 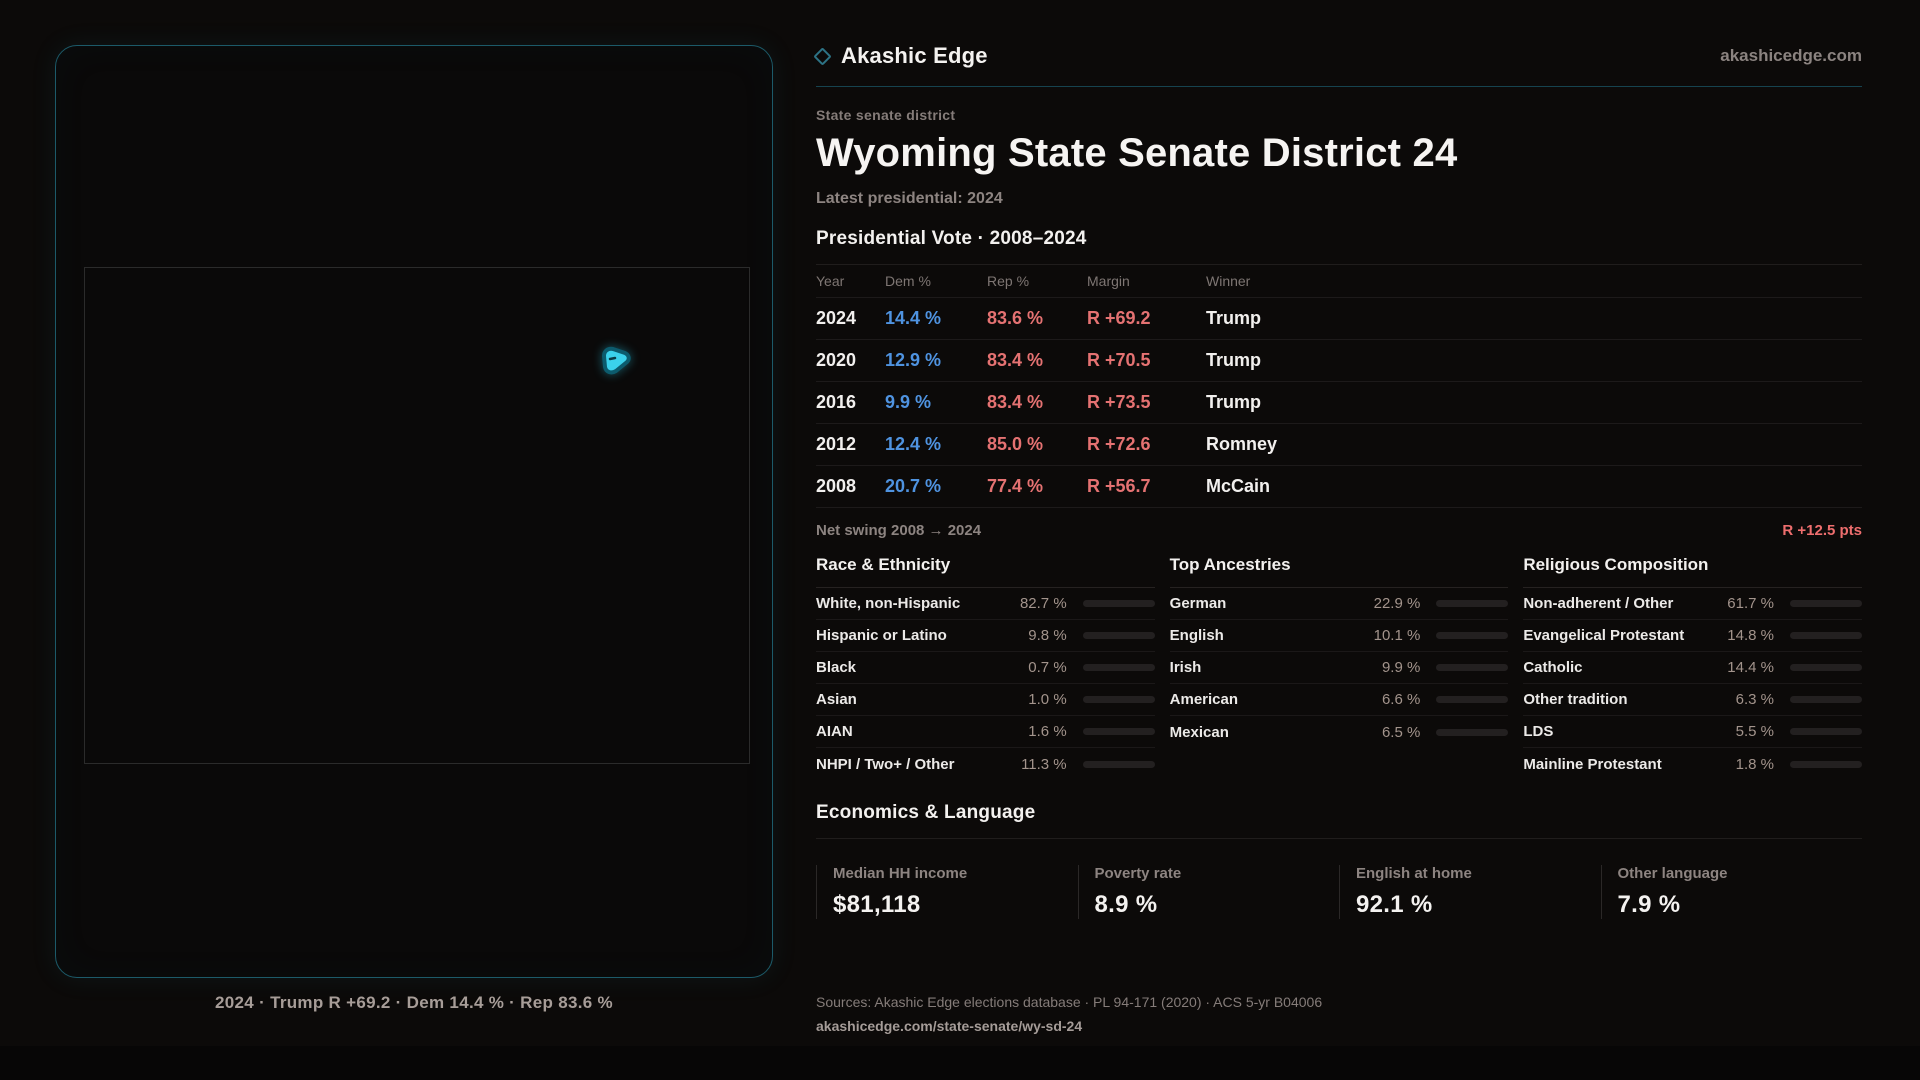 I want to click on footer-permalink: akashicedge.com/state-senate/wy-sd-24, so click(x=949, y=1026).